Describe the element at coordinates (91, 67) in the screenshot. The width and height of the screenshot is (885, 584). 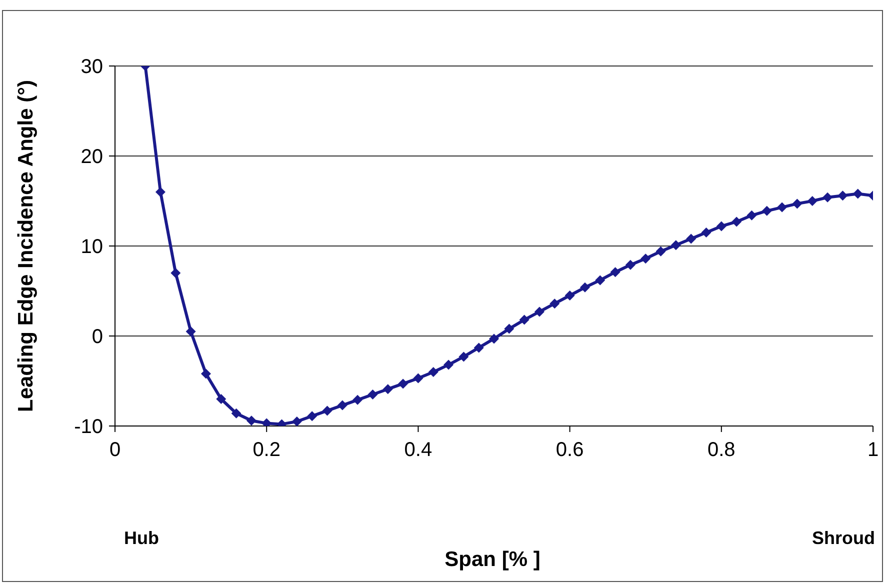
I see `y-tick-label: 30` at that location.